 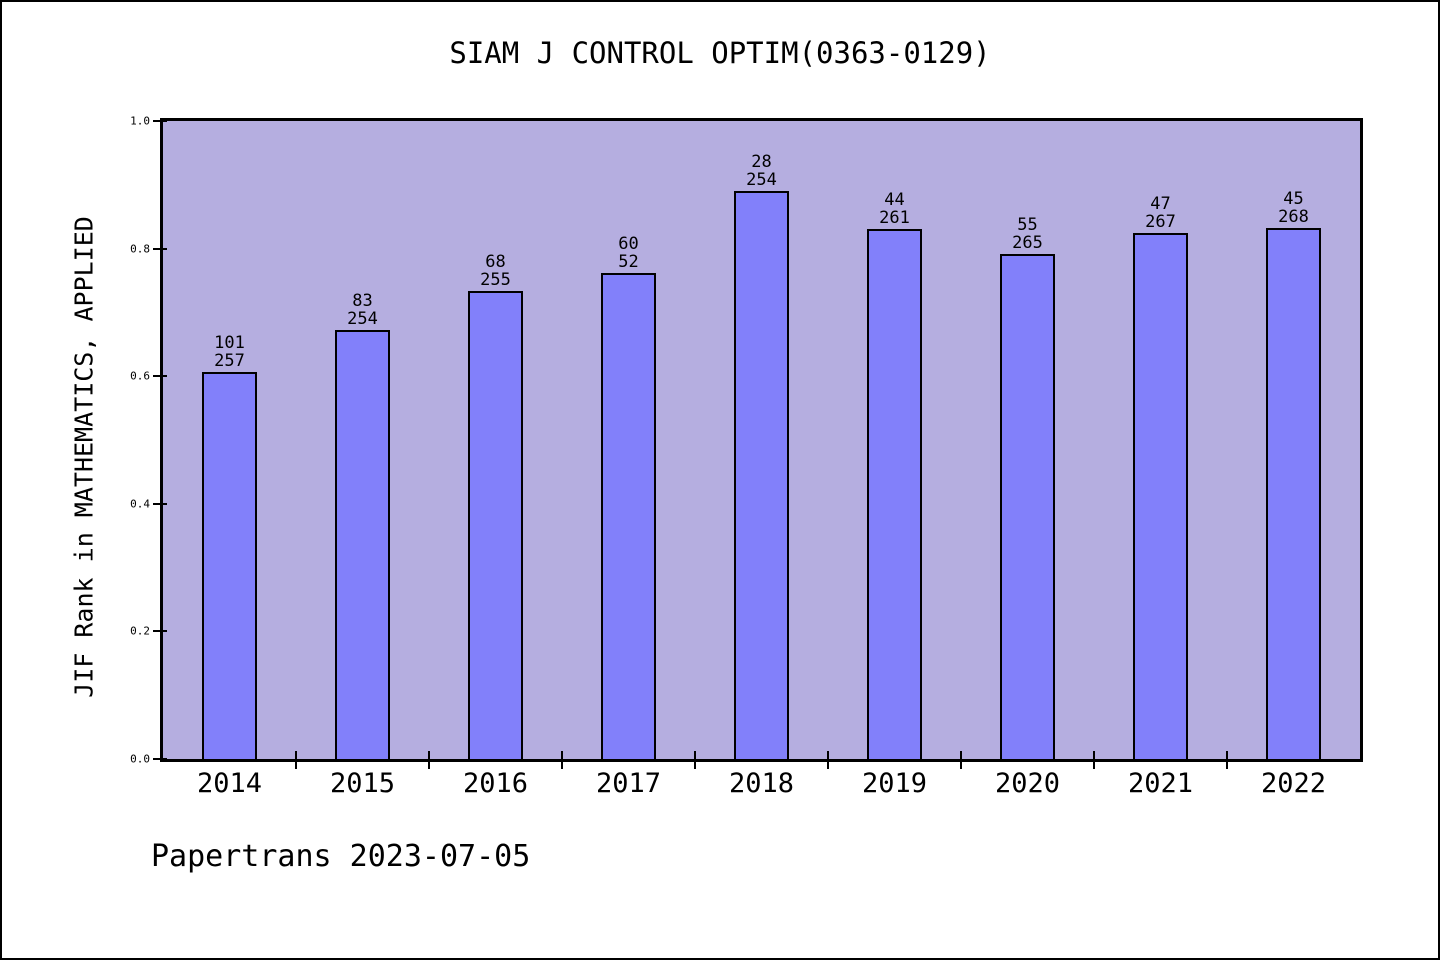 What do you see at coordinates (628, 516) in the screenshot?
I see `bar-2017` at bounding box center [628, 516].